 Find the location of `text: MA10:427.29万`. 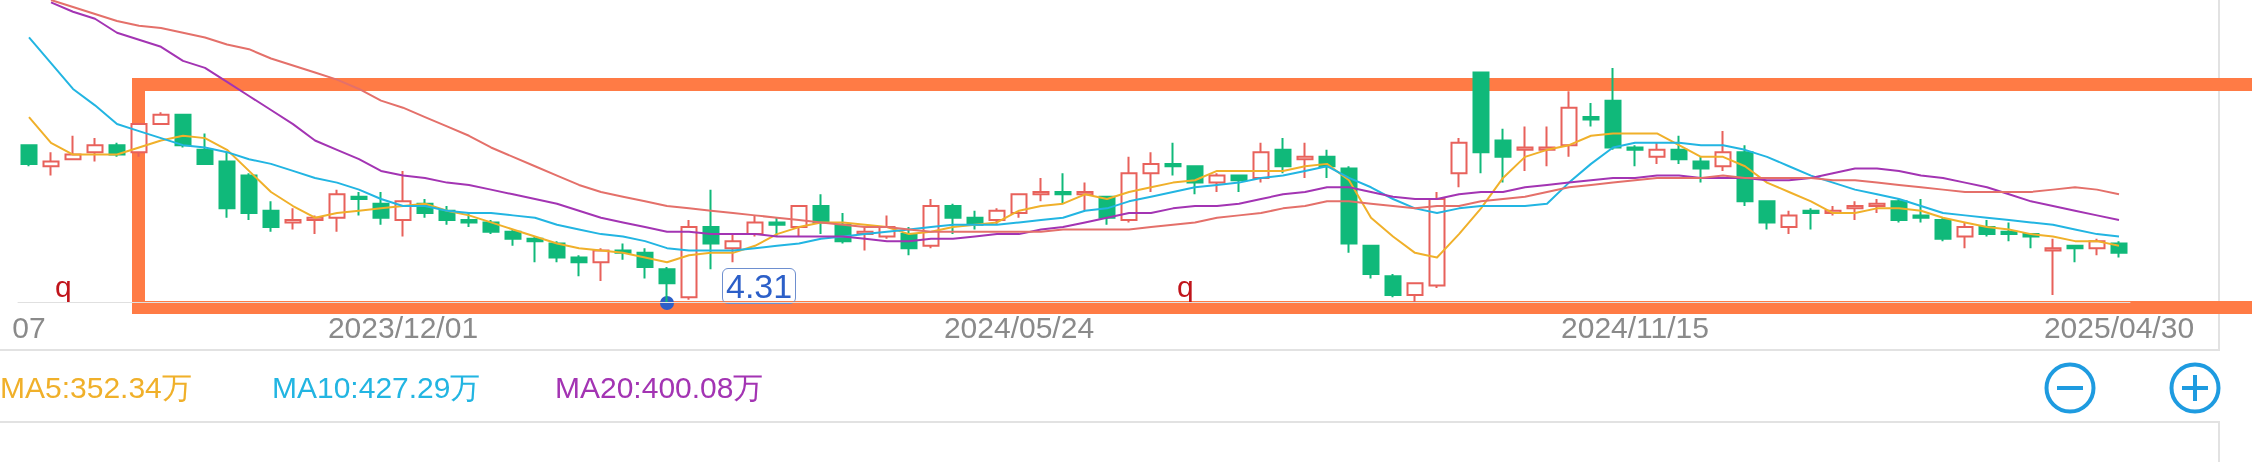

text: MA10:427.29万 is located at coordinates (376, 387).